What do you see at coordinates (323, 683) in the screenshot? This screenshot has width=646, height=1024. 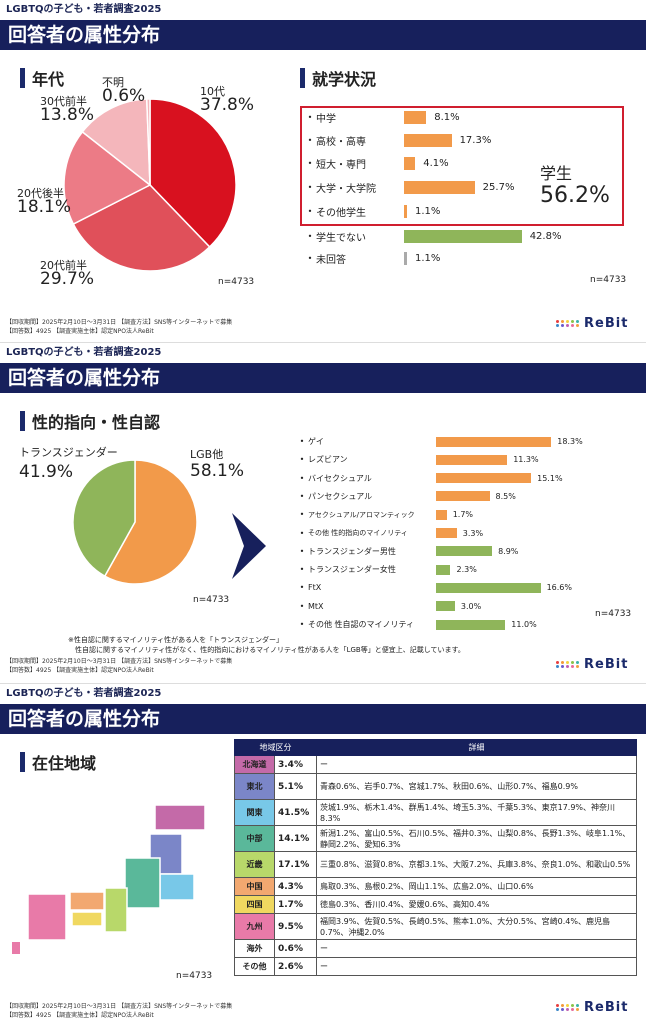 I see `divider` at bounding box center [323, 683].